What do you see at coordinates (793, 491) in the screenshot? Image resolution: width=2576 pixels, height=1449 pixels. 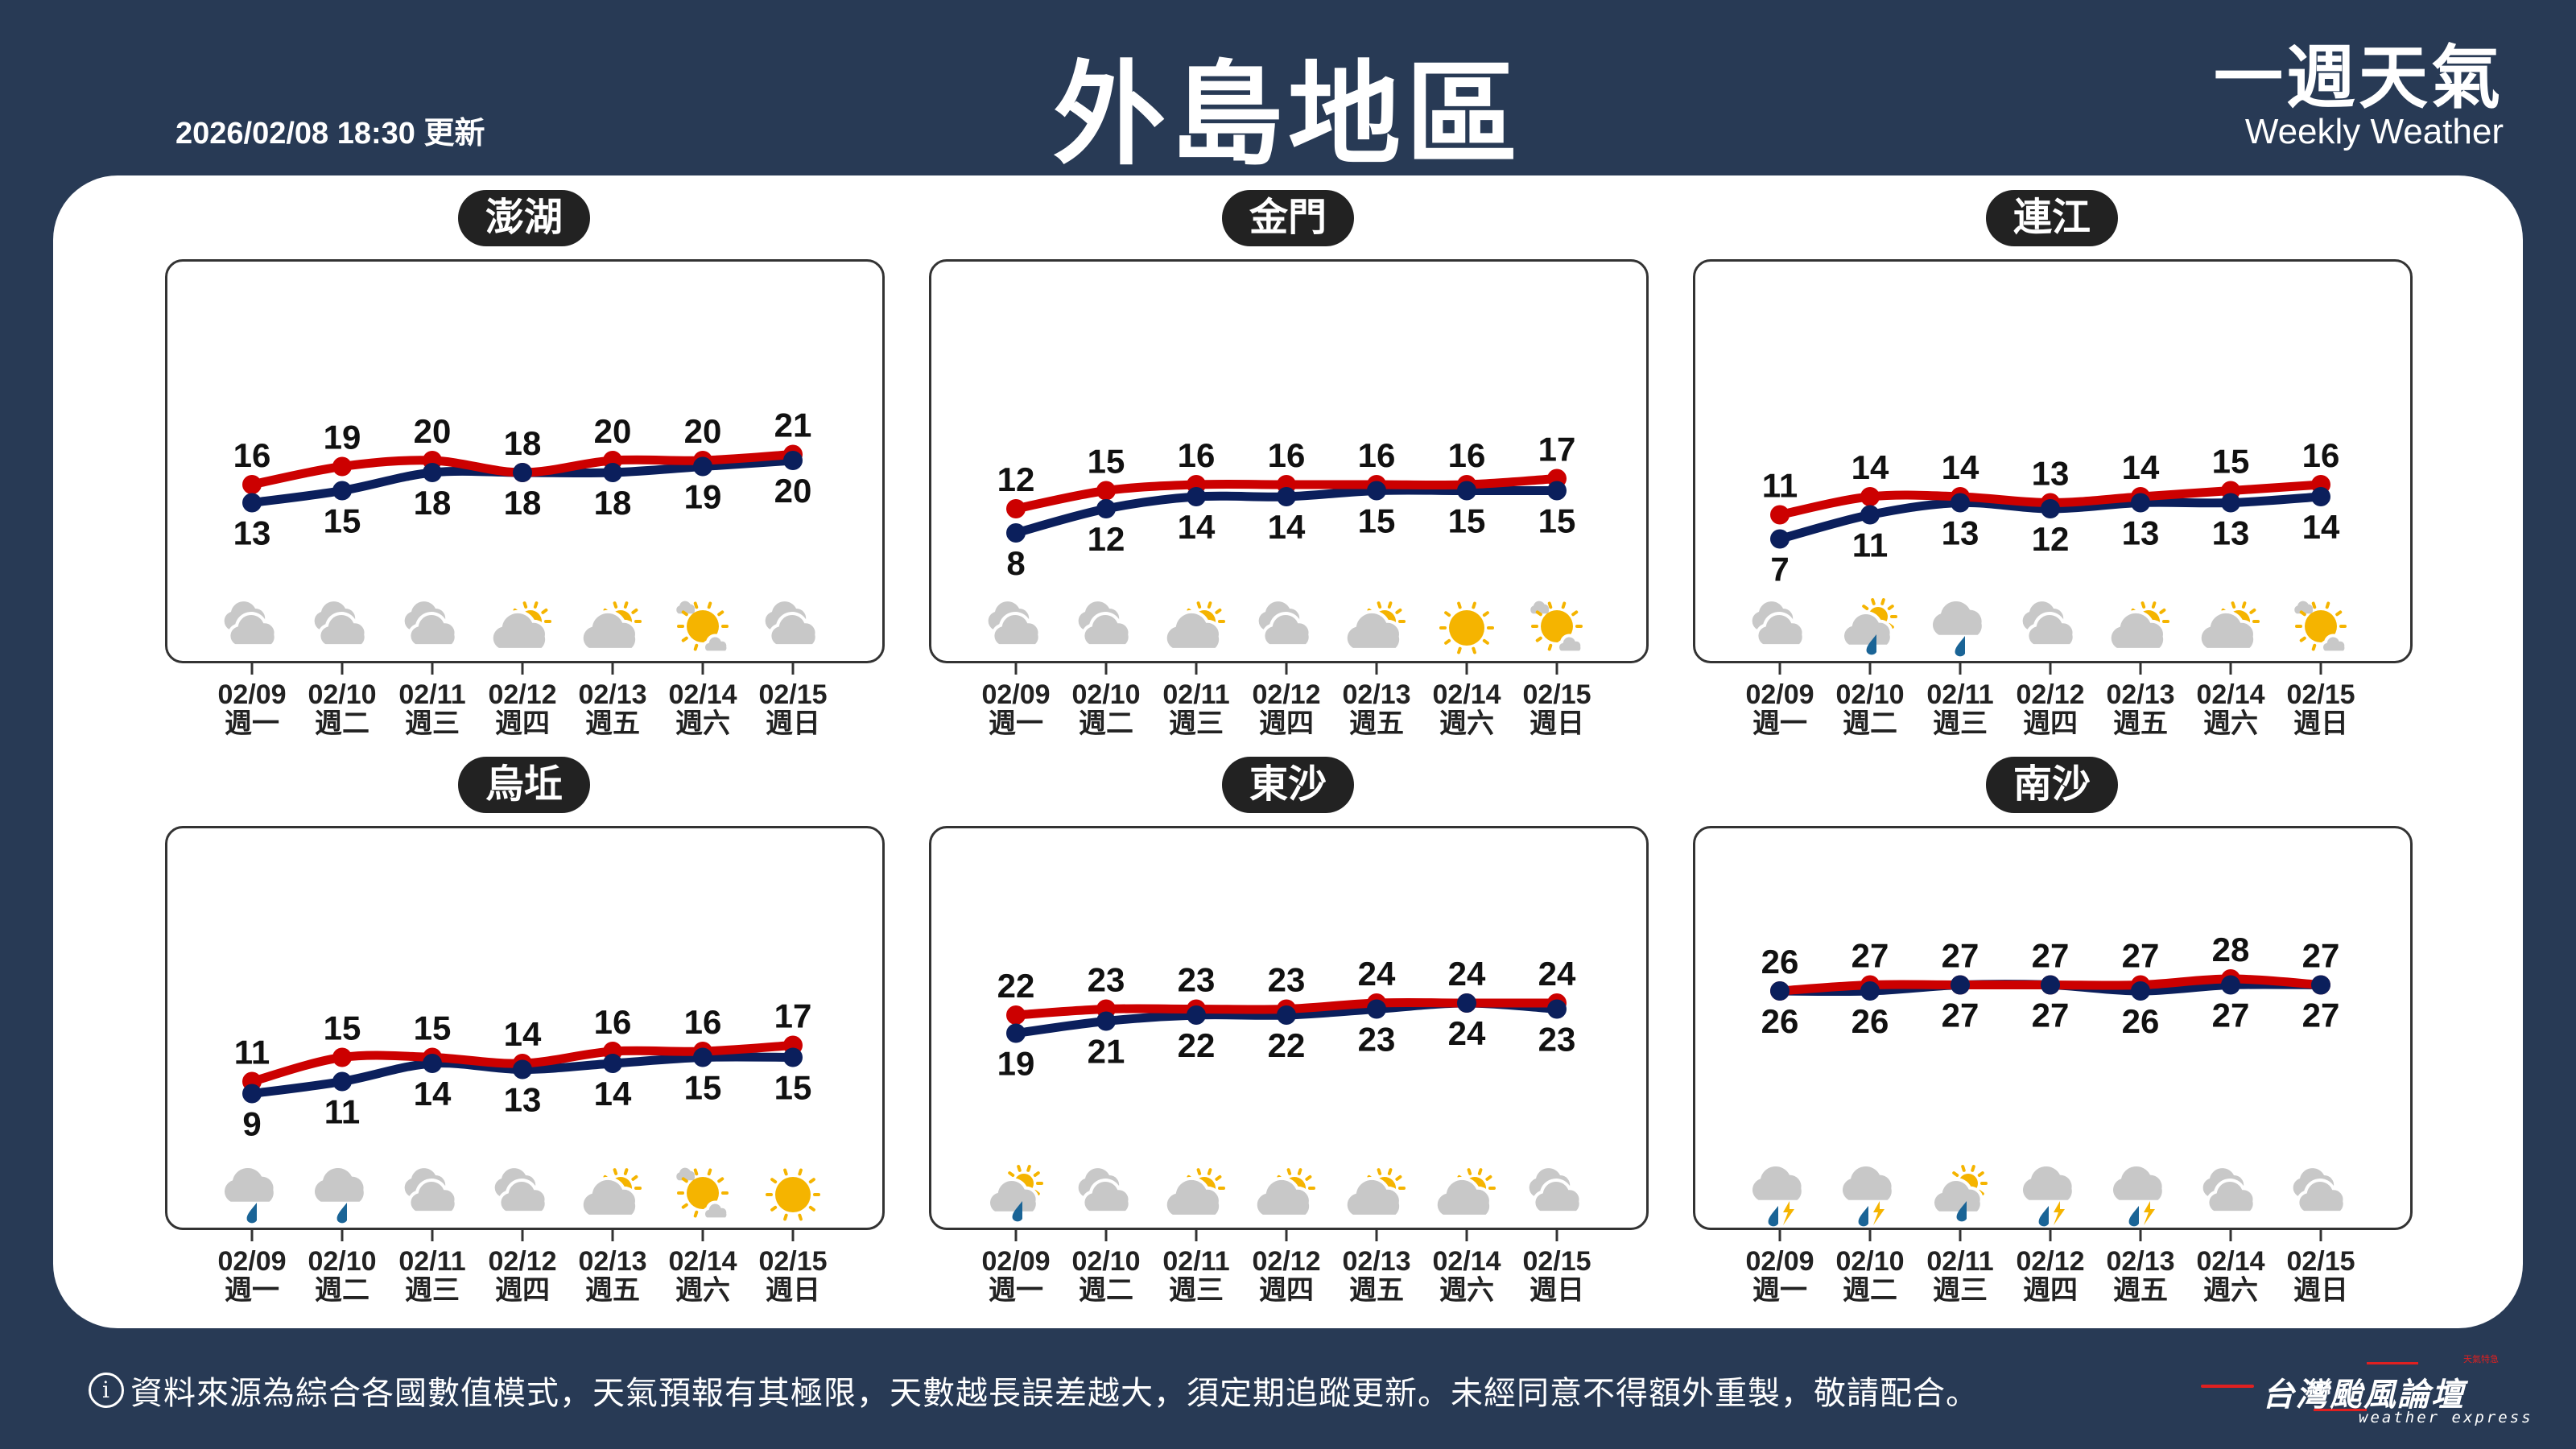 I see `low-temp-label: 20` at bounding box center [793, 491].